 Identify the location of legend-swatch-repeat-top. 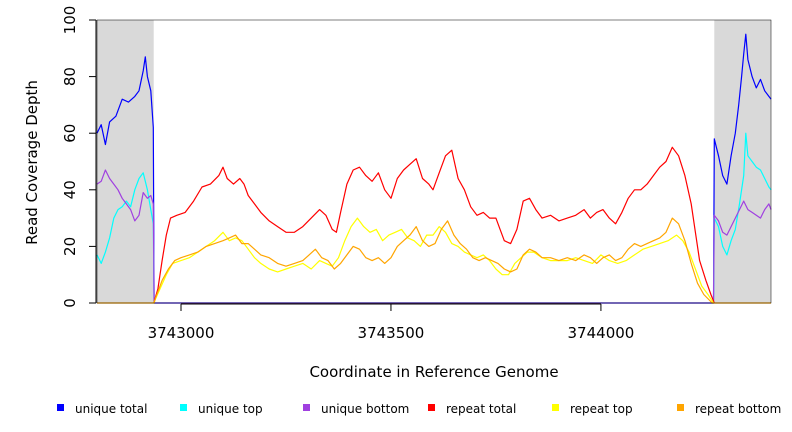
(555, 407).